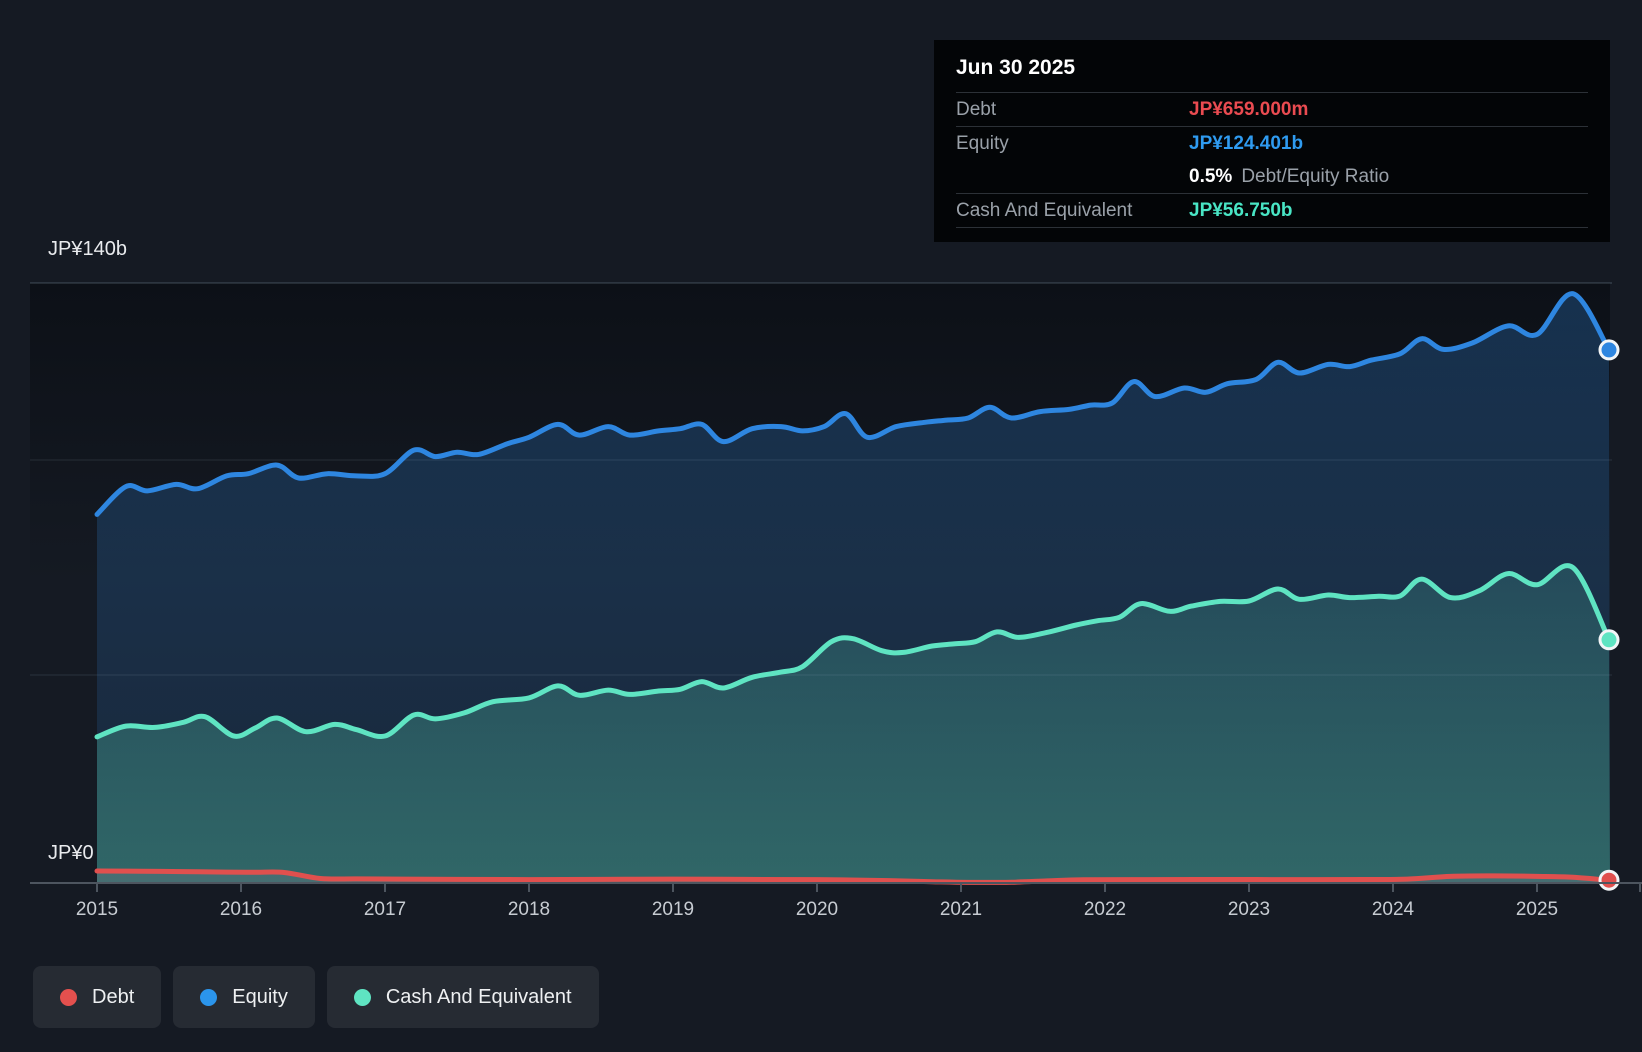 The height and width of the screenshot is (1052, 1642). What do you see at coordinates (385, 909) in the screenshot?
I see `x-axis-label-2017: 2017` at bounding box center [385, 909].